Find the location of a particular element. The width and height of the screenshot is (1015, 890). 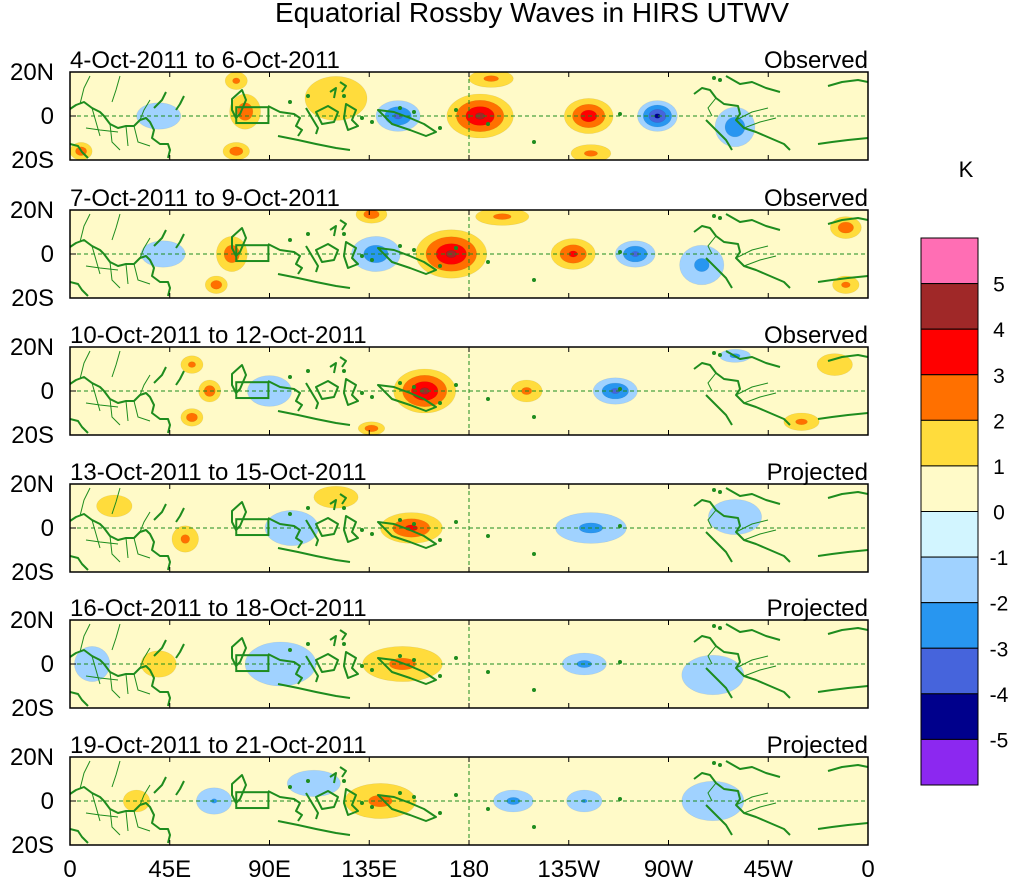

colorbar-unit: K is located at coordinates (966, 169).